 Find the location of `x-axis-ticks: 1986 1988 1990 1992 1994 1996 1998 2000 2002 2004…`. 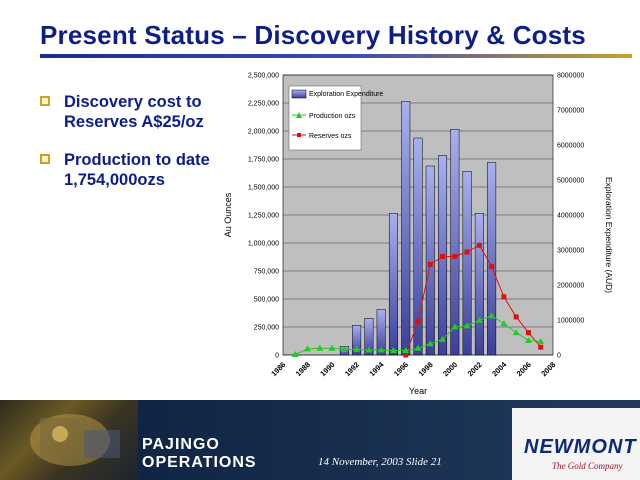

x-axis-ticks: 1986 1988 1990 1992 1994 1996 1998 2000 2002 2004… is located at coordinates (413, 368).